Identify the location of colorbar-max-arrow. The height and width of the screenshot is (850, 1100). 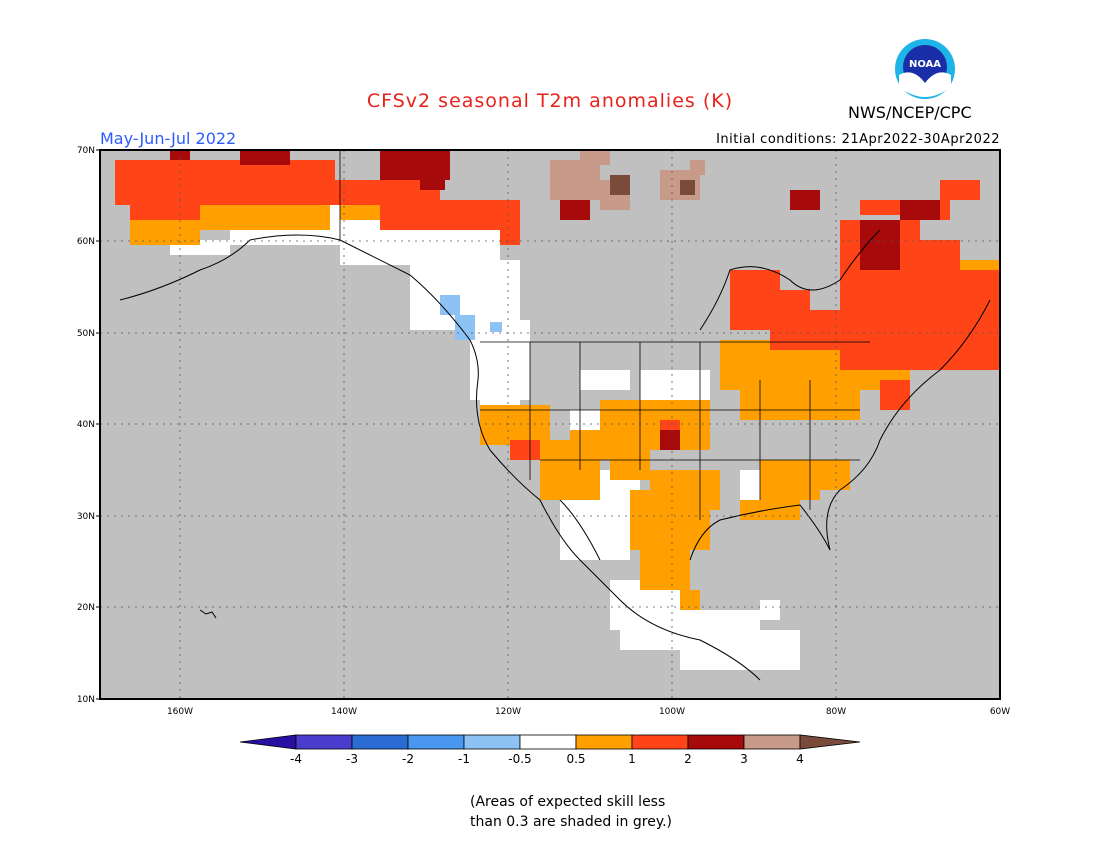
(830, 742).